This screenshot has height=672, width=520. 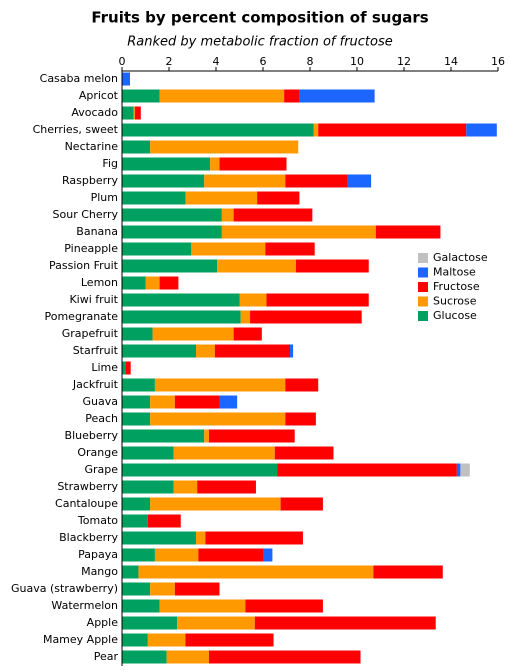 What do you see at coordinates (80, 639) in the screenshot?
I see `y-tick-label: Mamey Apple` at bounding box center [80, 639].